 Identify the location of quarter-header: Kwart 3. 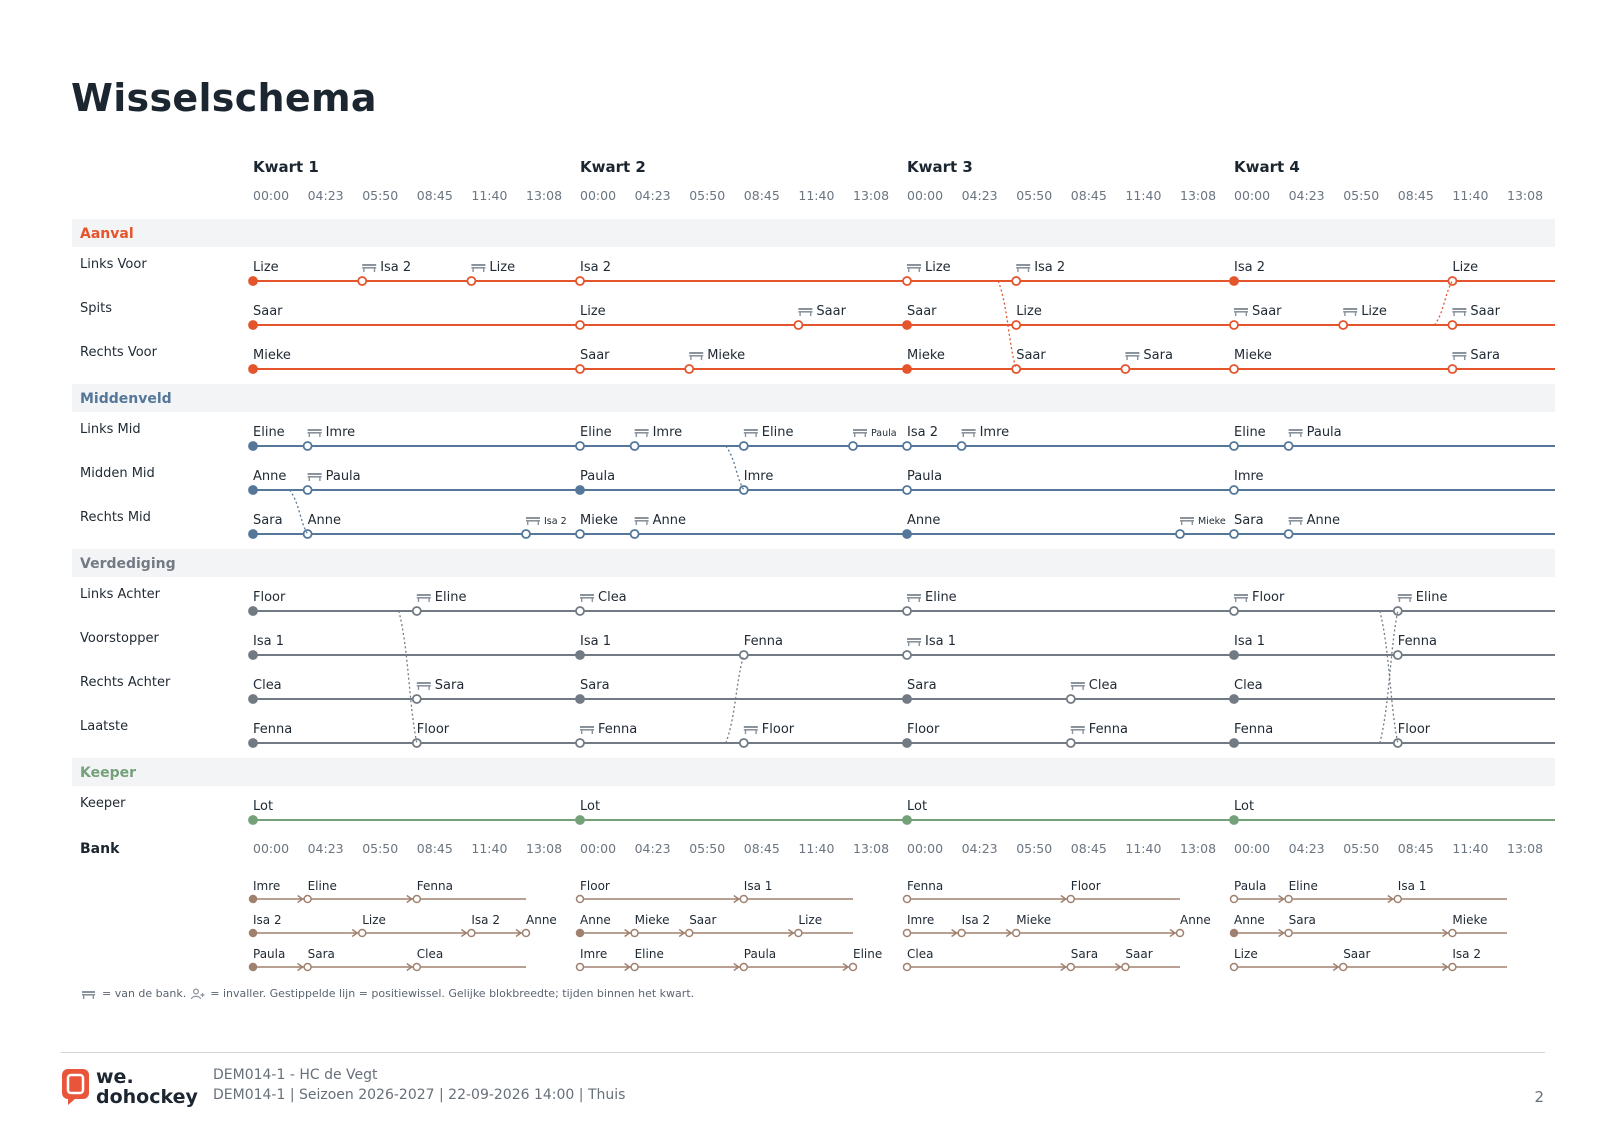
(940, 167).